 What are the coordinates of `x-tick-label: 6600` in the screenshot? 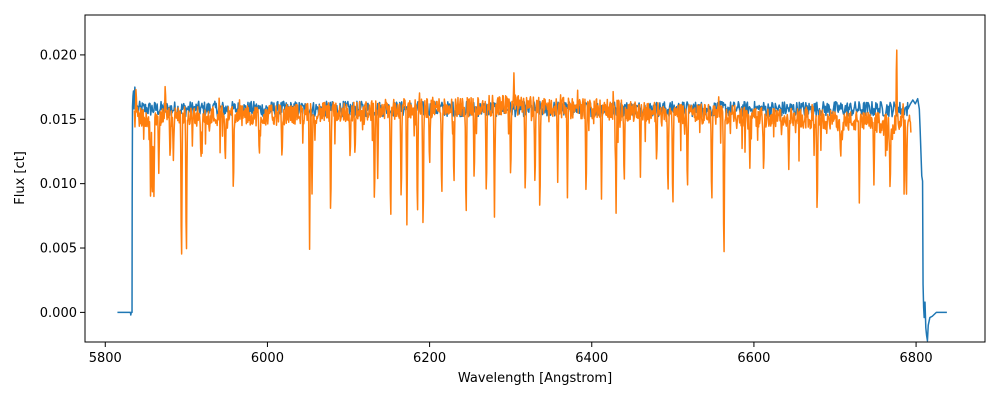 It's located at (753, 358).